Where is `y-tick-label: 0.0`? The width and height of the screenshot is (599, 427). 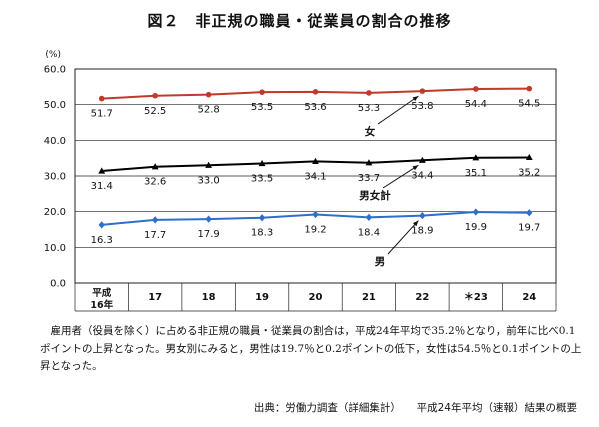
y-tick-label: 0.0 is located at coordinates (58, 284).